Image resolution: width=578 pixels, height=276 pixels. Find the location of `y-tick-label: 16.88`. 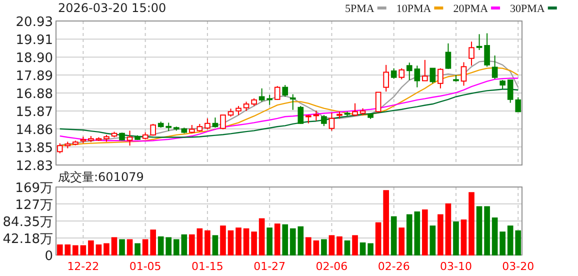

y-tick-label: 16.88 is located at coordinates (34, 94).